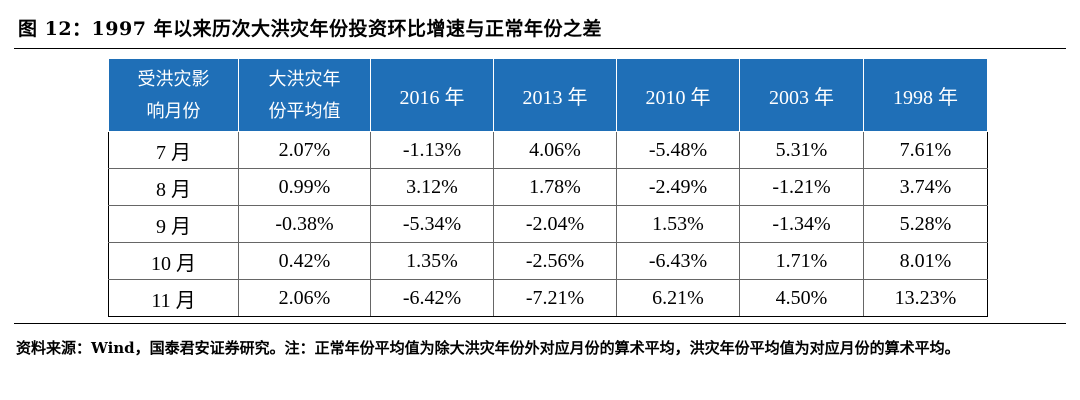  What do you see at coordinates (173, 261) in the screenshot?
I see `table-cell: 10 月` at bounding box center [173, 261].